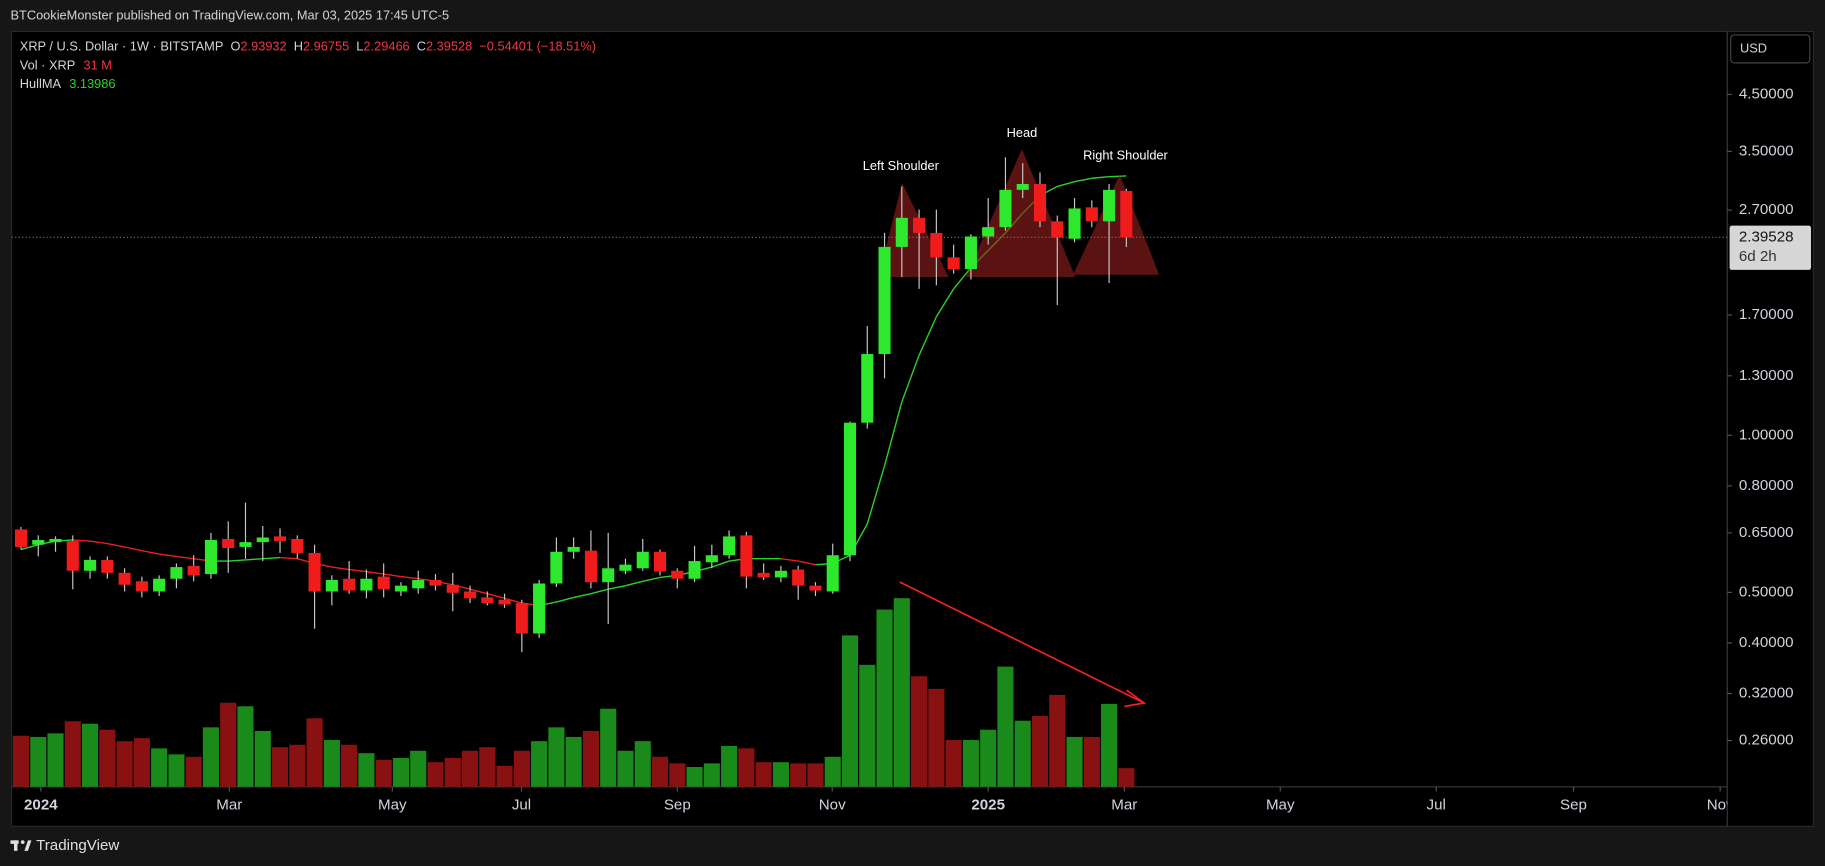 The width and height of the screenshot is (1825, 866). What do you see at coordinates (298, 46) in the screenshot?
I see `high-letter: H` at bounding box center [298, 46].